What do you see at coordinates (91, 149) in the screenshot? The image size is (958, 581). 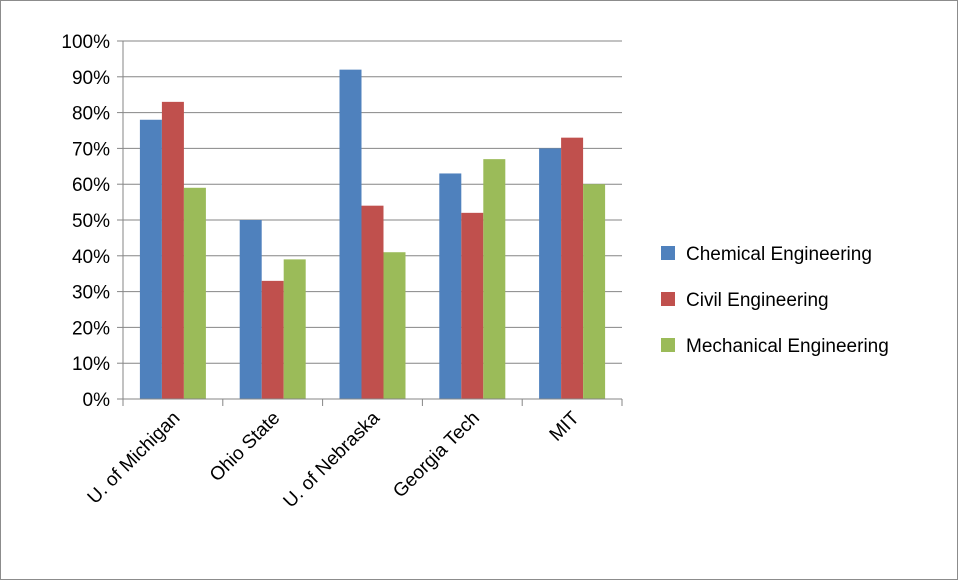 I see `y-tick-label: 70%` at bounding box center [91, 149].